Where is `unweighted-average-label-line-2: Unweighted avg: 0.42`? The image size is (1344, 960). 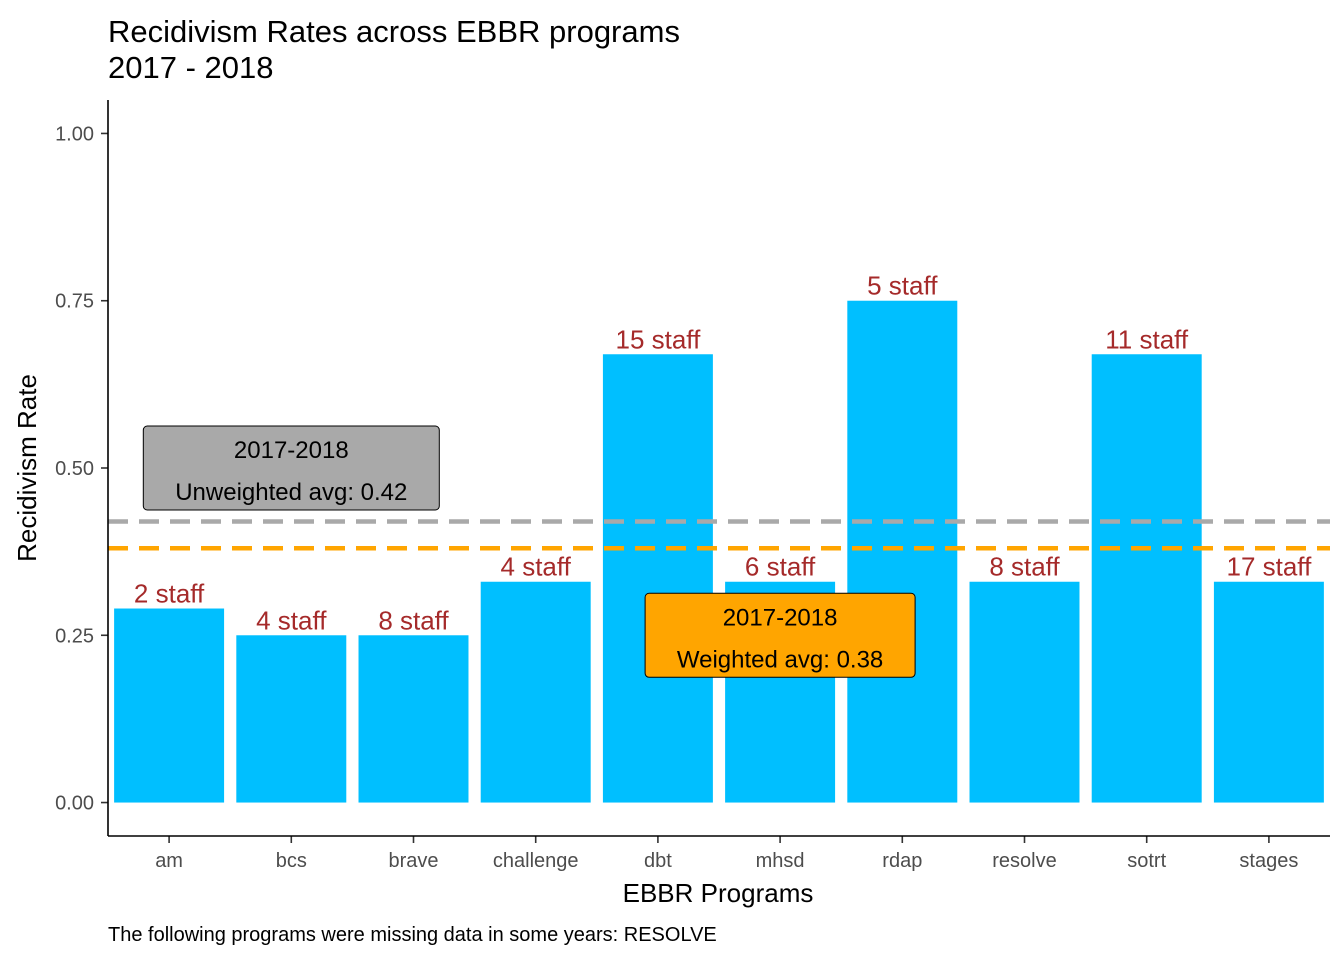 unweighted-average-label-line-2: Unweighted avg: 0.42 is located at coordinates (291, 492).